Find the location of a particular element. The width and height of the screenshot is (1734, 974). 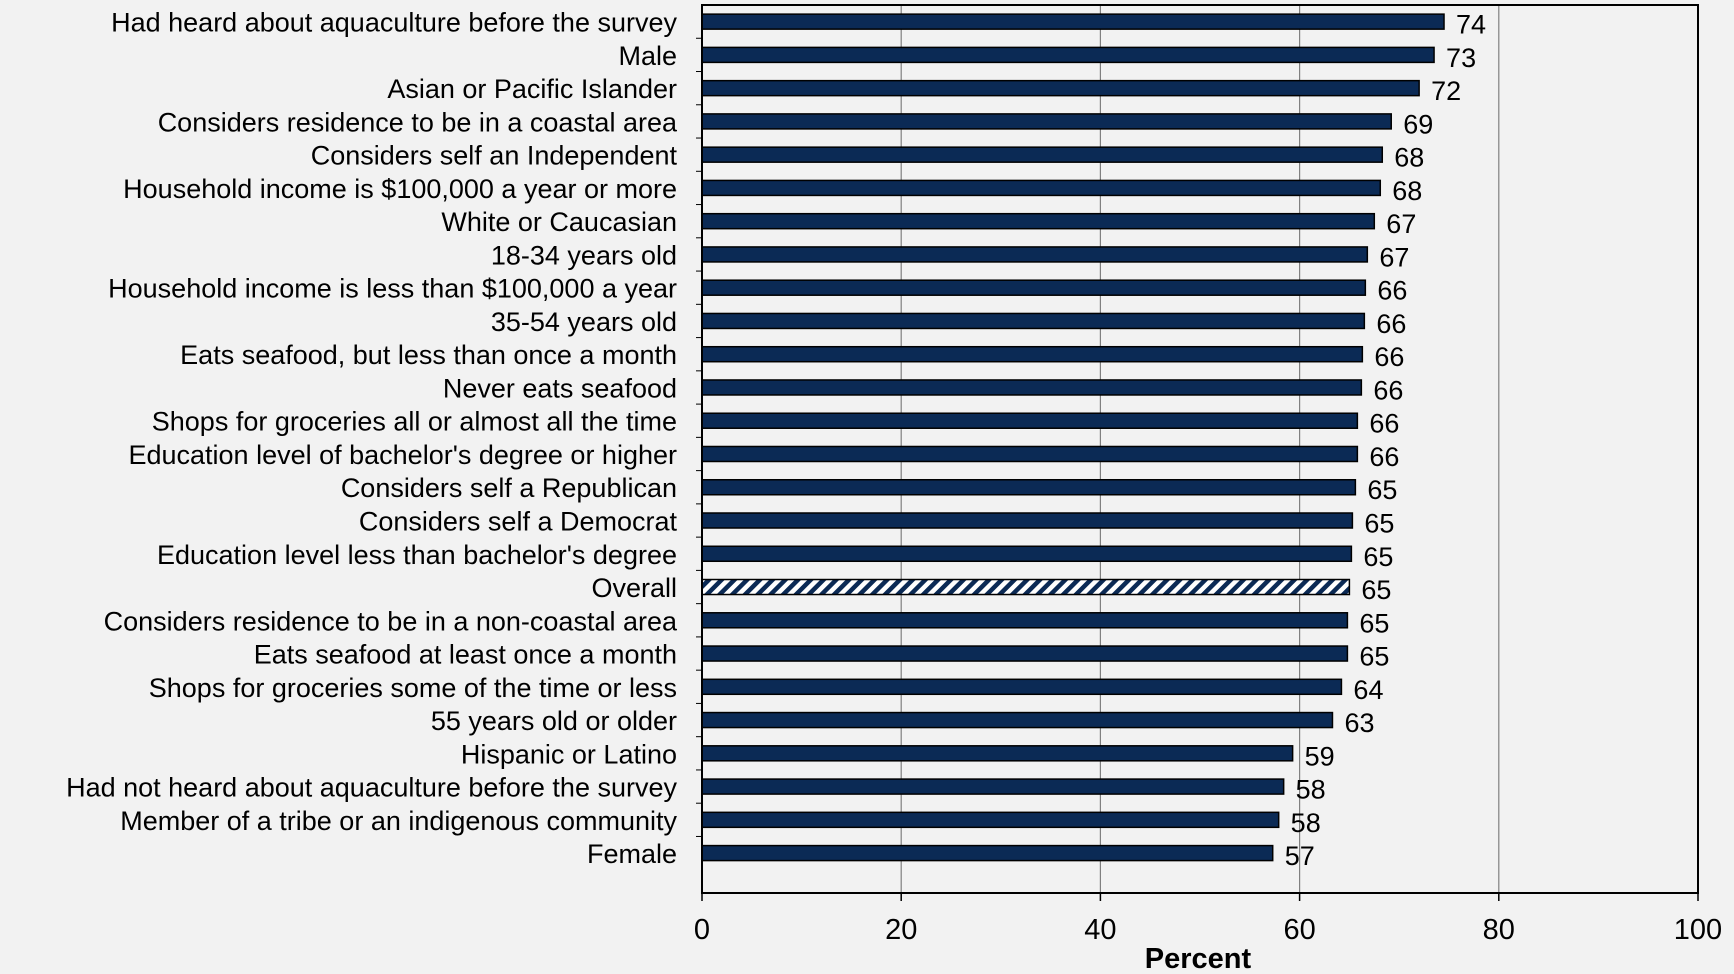

x-tick-label: 80 is located at coordinates (1499, 930).